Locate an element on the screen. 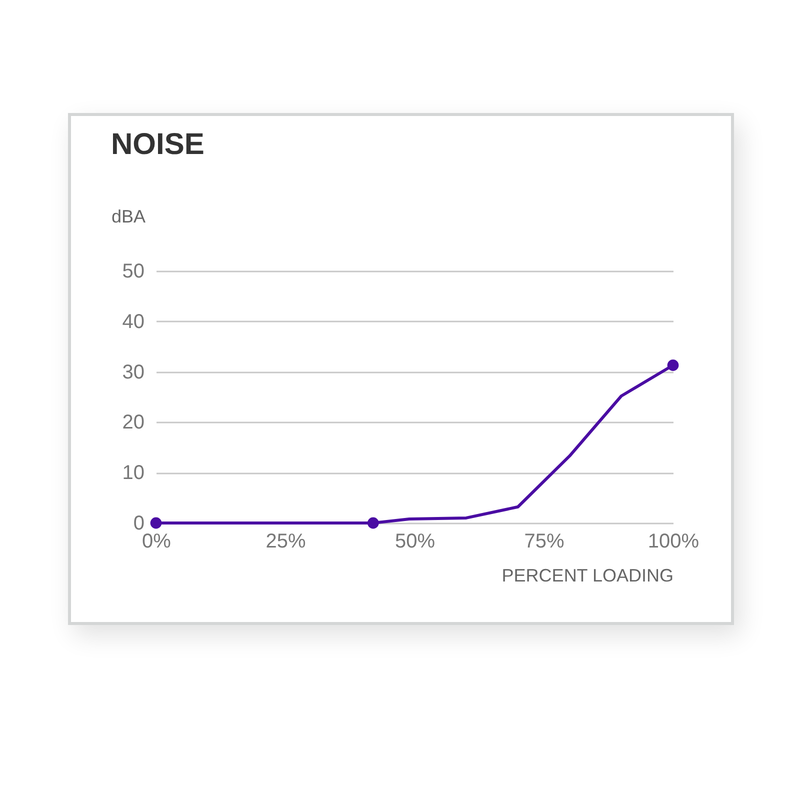 This screenshot has width=800, height=800. y-tick-label: 0 is located at coordinates (138, 523).